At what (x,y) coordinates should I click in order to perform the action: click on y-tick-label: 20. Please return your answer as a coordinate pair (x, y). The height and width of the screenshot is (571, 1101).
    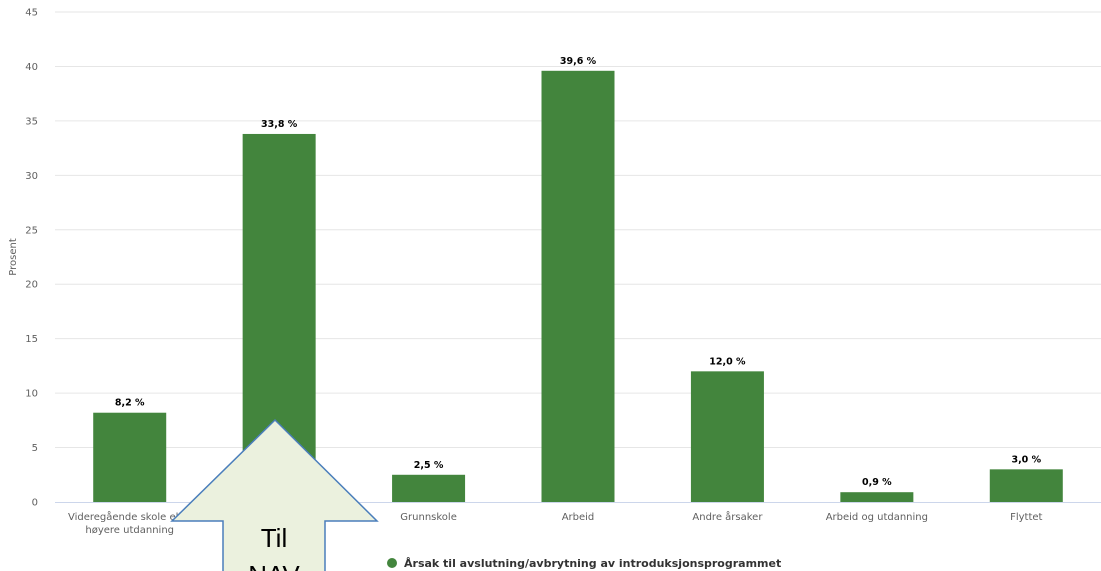
    Looking at the image, I should click on (31, 285).